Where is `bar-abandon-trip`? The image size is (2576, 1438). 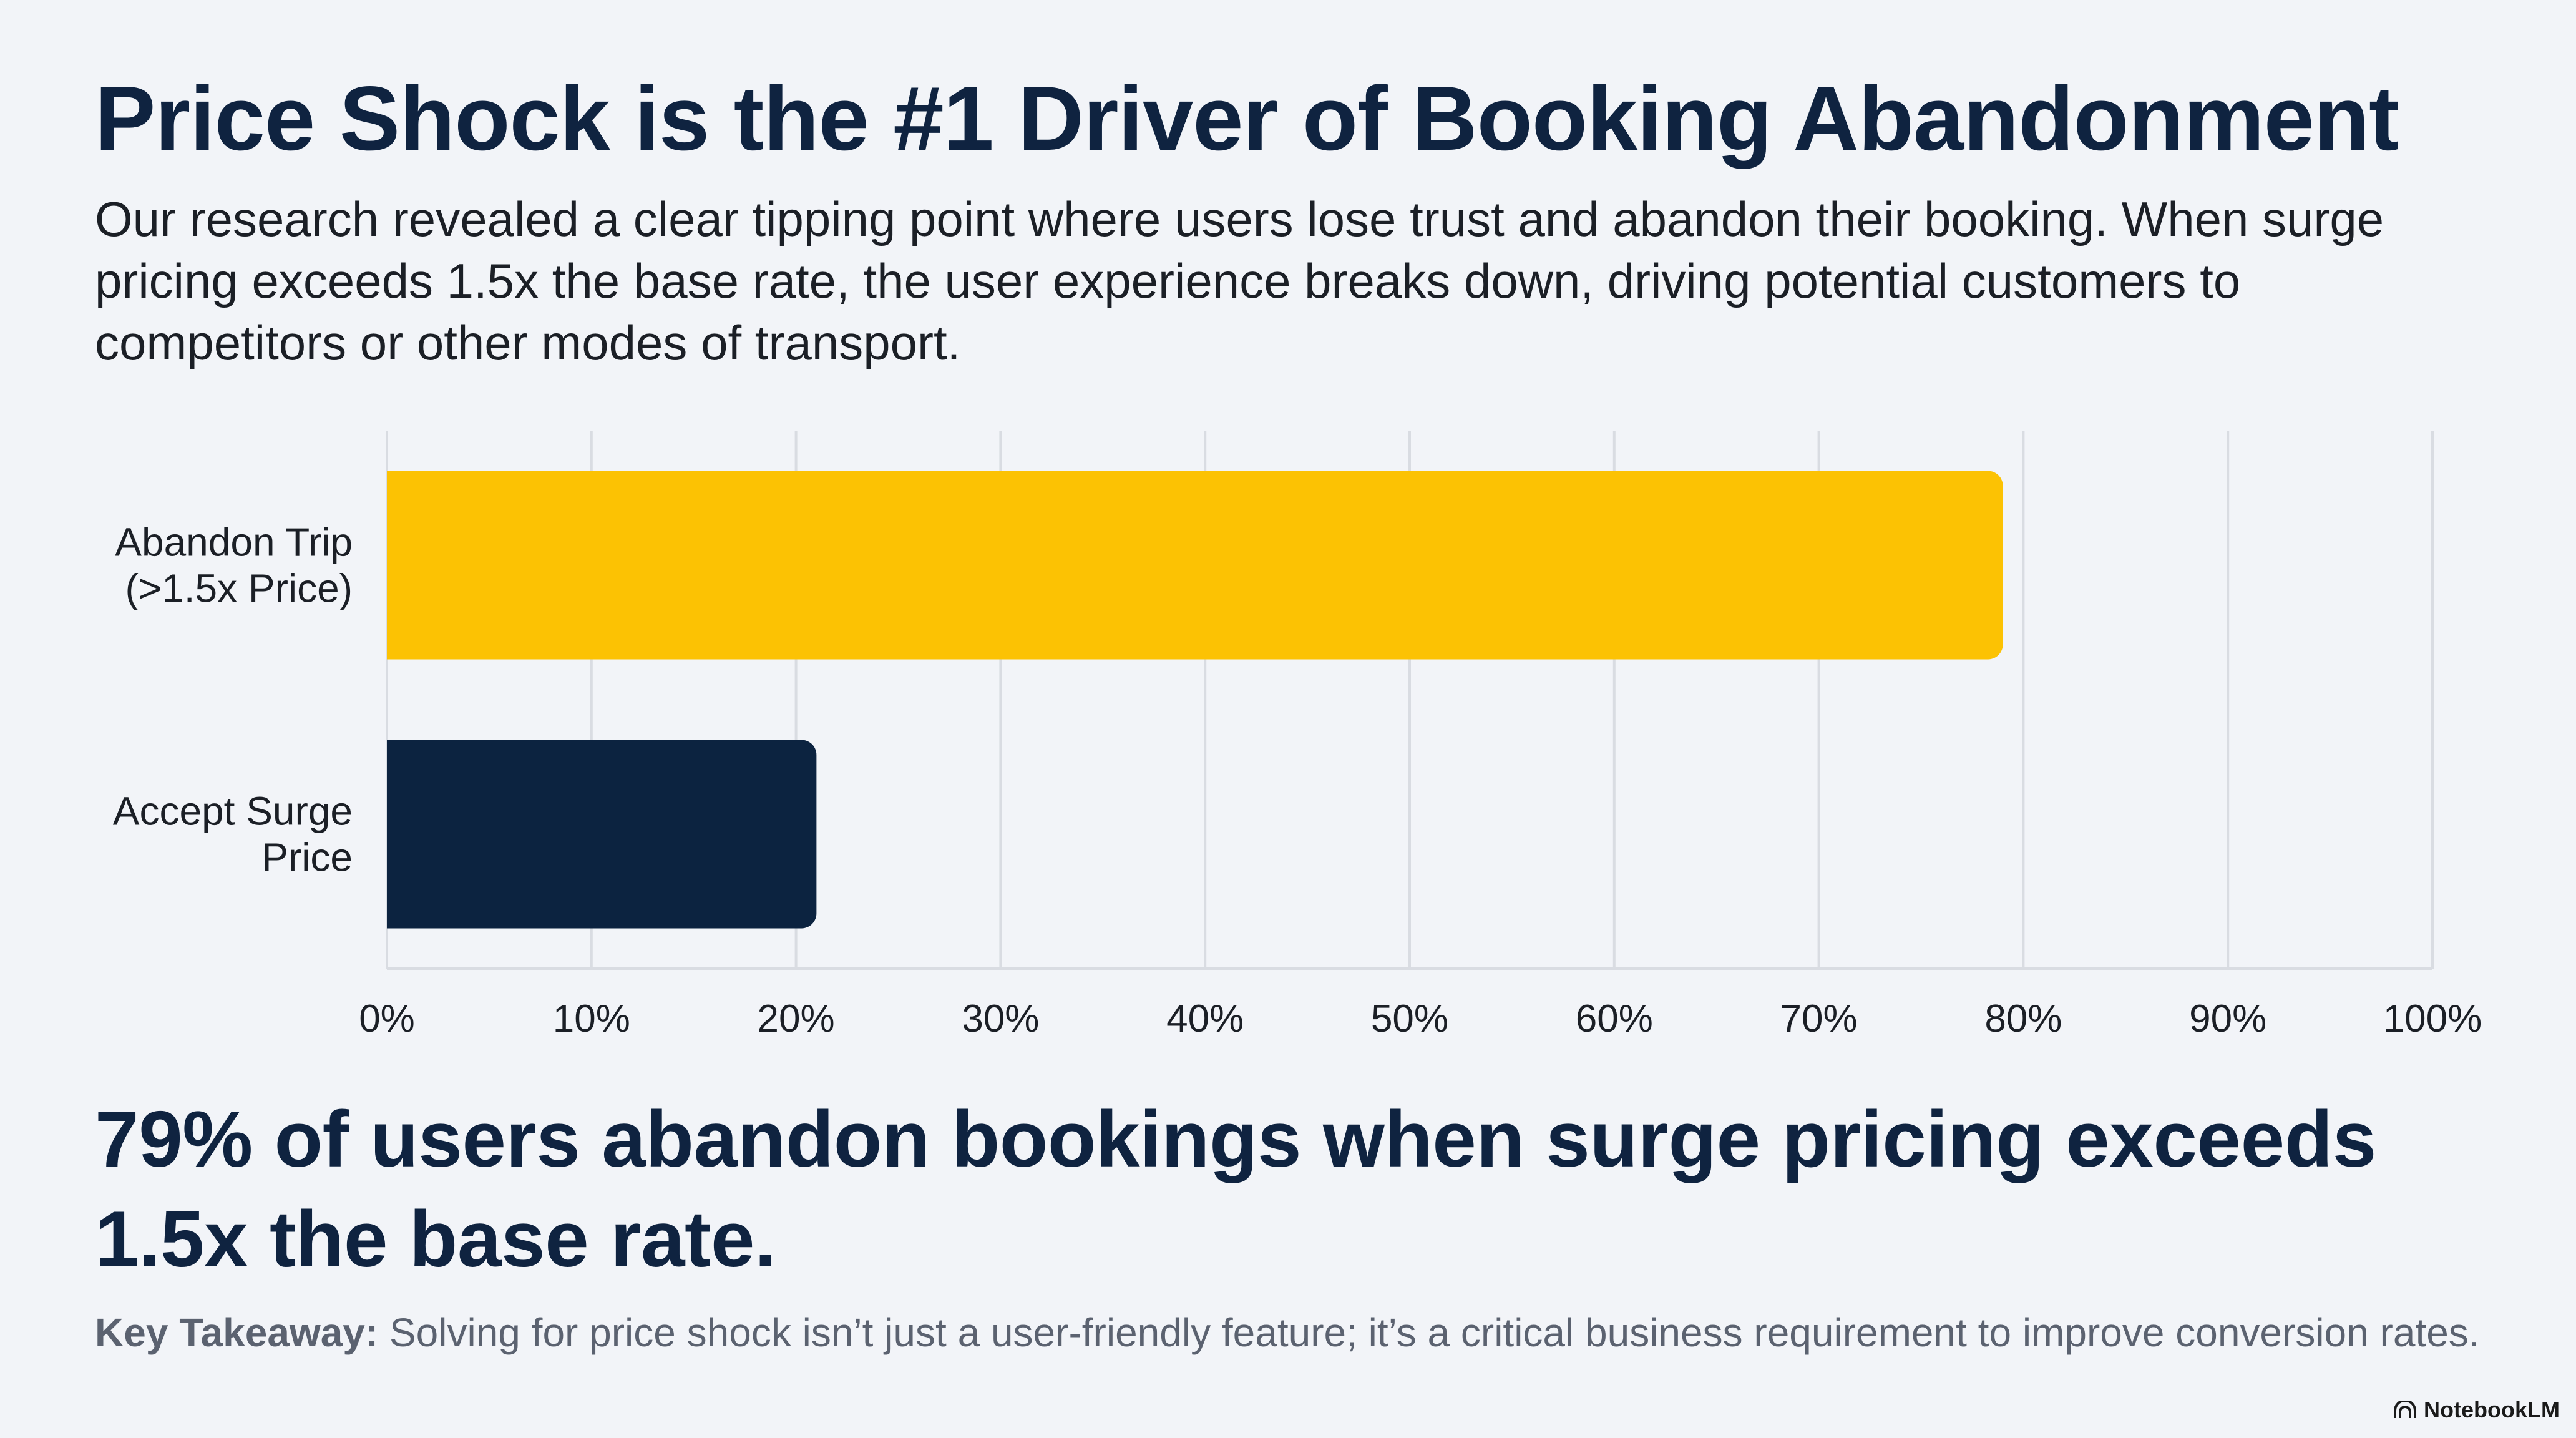 bar-abandon-trip is located at coordinates (1195, 565).